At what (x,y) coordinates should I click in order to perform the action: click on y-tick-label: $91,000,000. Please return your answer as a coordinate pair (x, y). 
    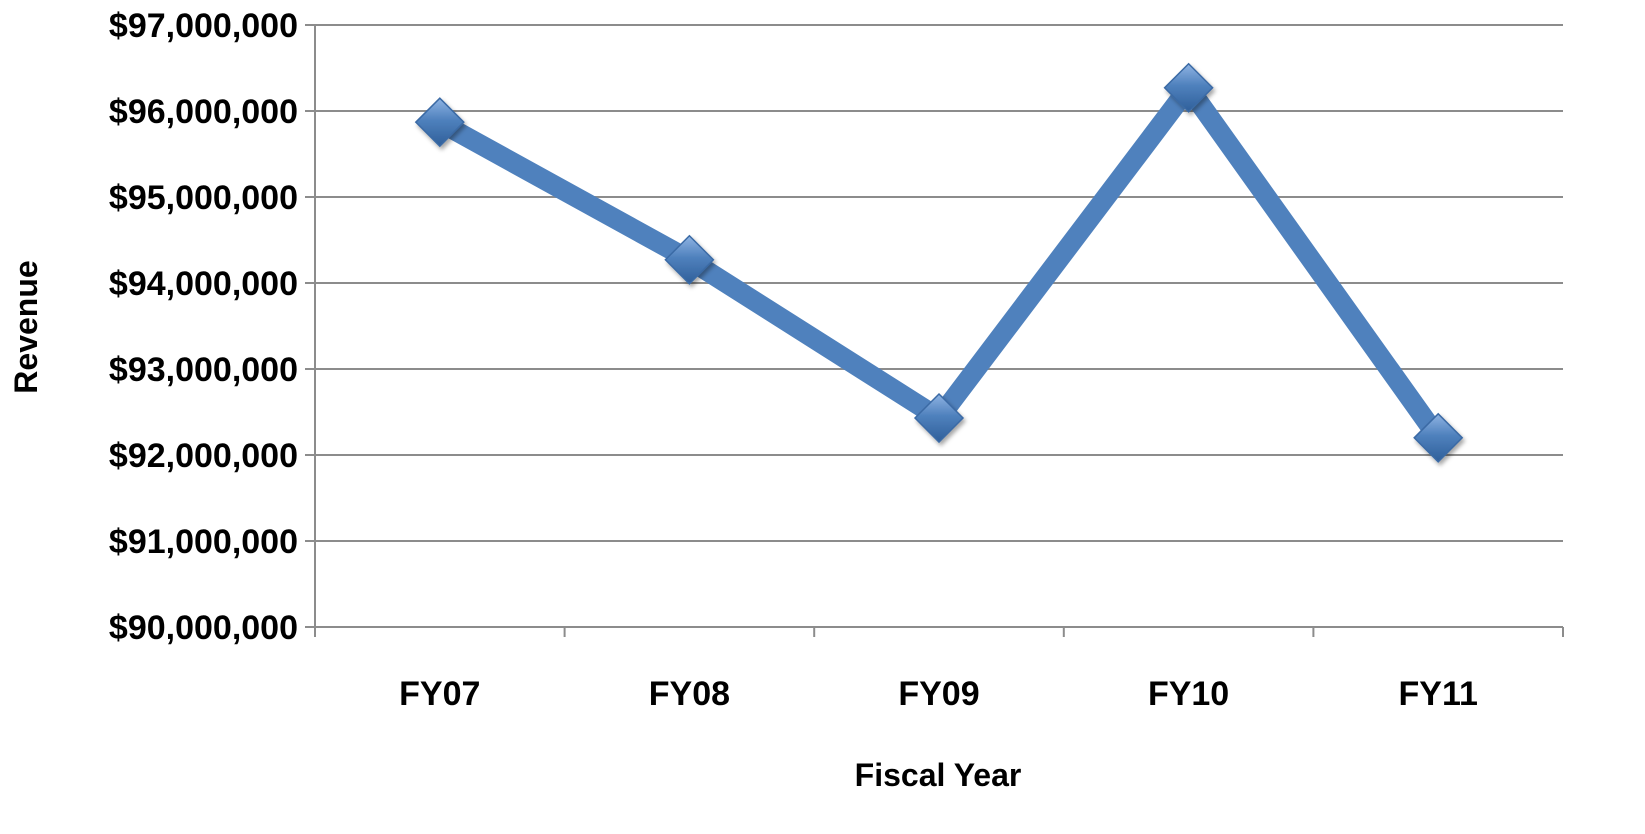
    Looking at the image, I should click on (203, 542).